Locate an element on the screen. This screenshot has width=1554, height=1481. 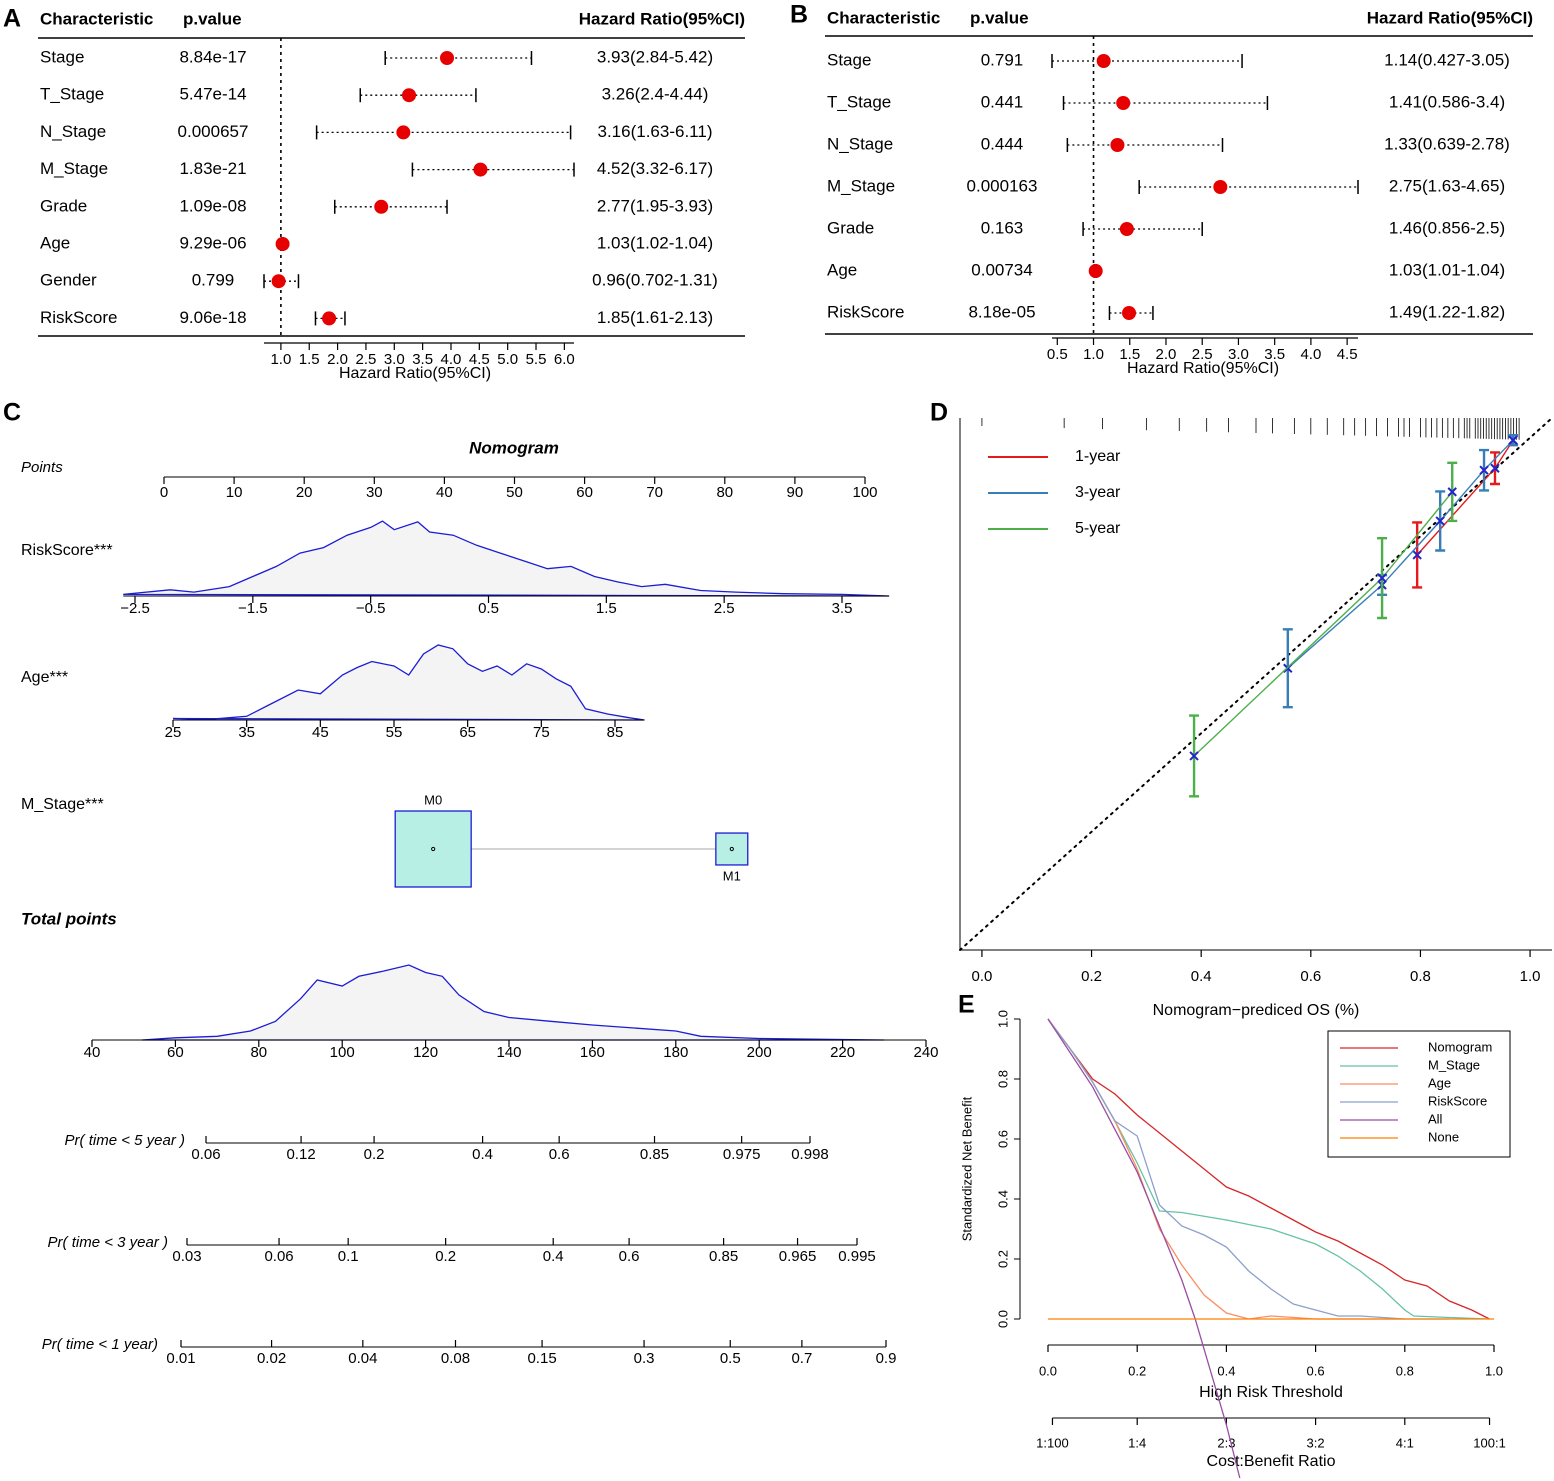
variable-tick-label: 40 is located at coordinates (92, 1052).